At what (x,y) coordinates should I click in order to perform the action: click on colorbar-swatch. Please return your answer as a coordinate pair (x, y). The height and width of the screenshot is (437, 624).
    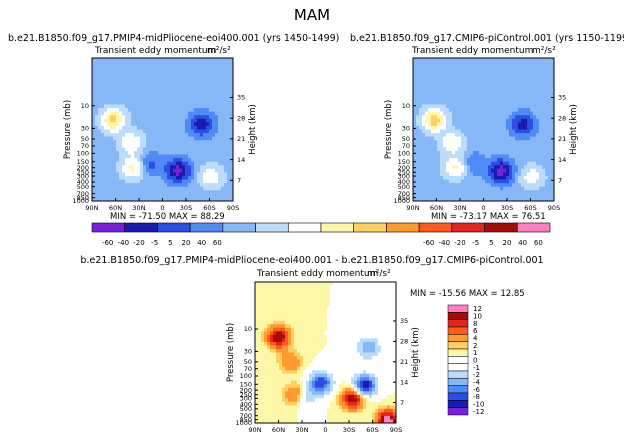
    Looking at the image, I should click on (304, 227).